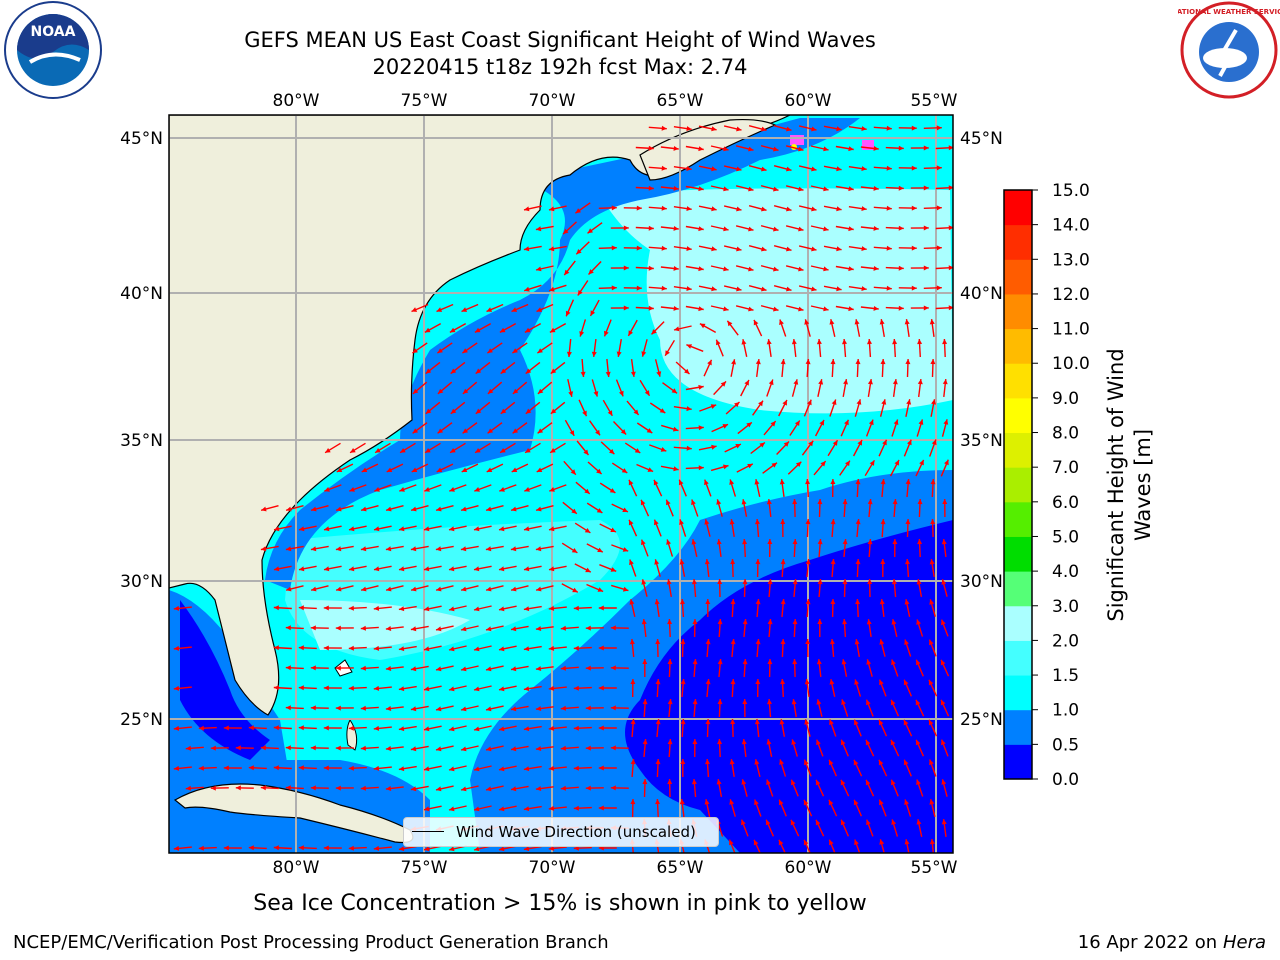  I want to click on colorbar, so click(1018, 484).